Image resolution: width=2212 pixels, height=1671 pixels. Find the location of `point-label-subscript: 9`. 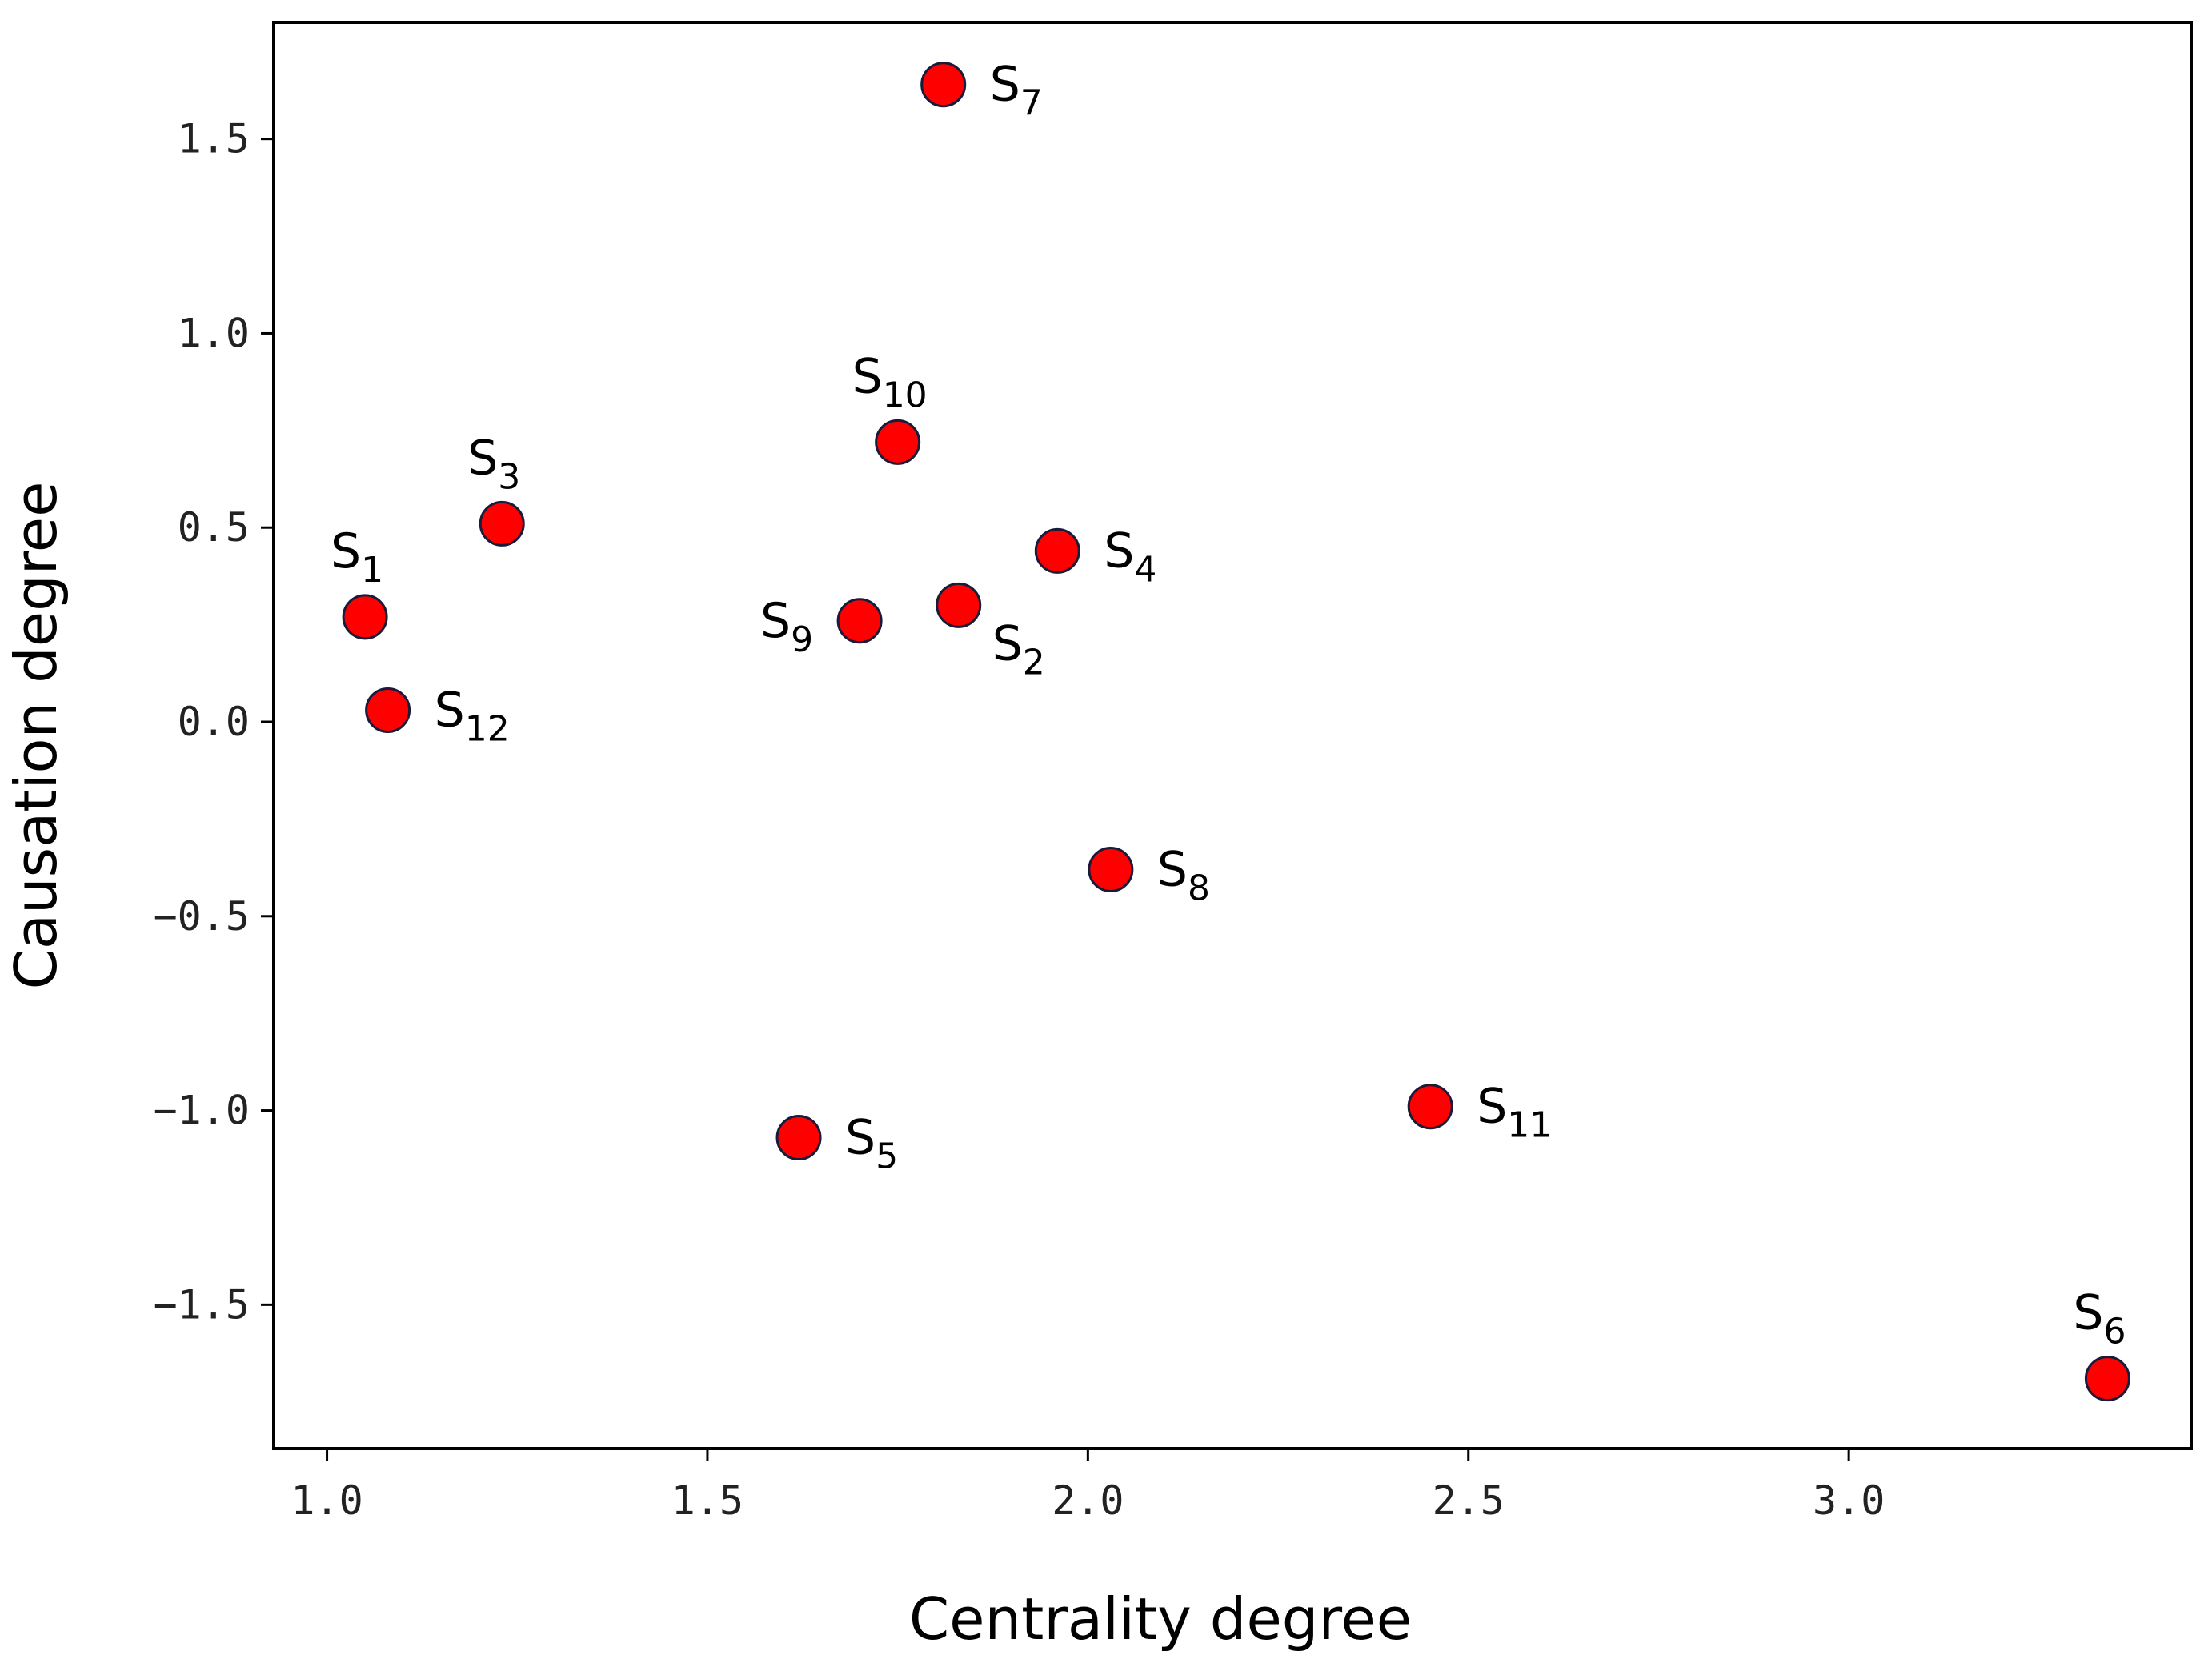

point-label-subscript: 9 is located at coordinates (802, 640).